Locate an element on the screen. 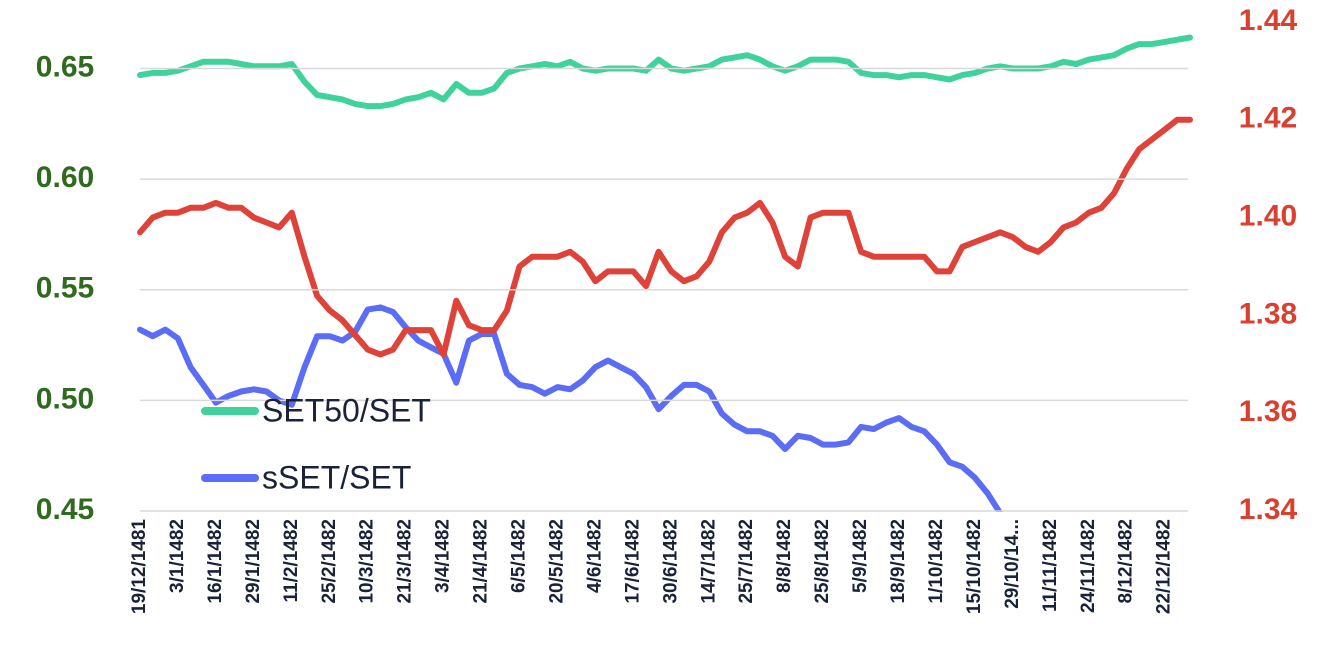  y-tick-label: 0.45 is located at coordinates (65, 509).